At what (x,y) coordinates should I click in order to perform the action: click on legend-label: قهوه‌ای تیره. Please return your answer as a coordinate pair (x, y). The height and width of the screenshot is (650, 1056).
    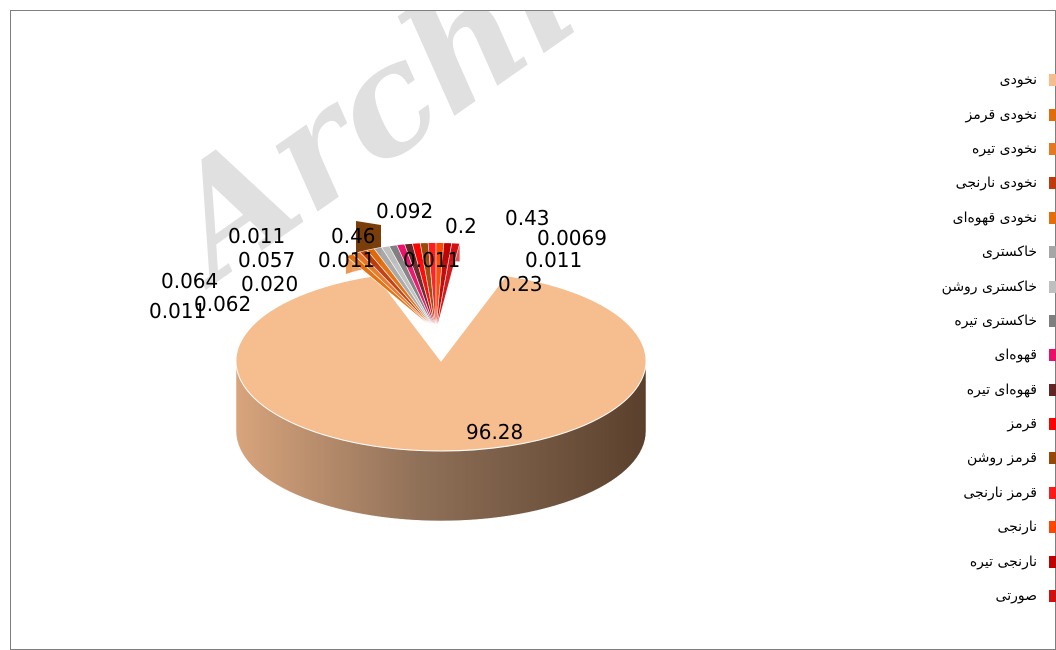
    Looking at the image, I should click on (1001, 389).